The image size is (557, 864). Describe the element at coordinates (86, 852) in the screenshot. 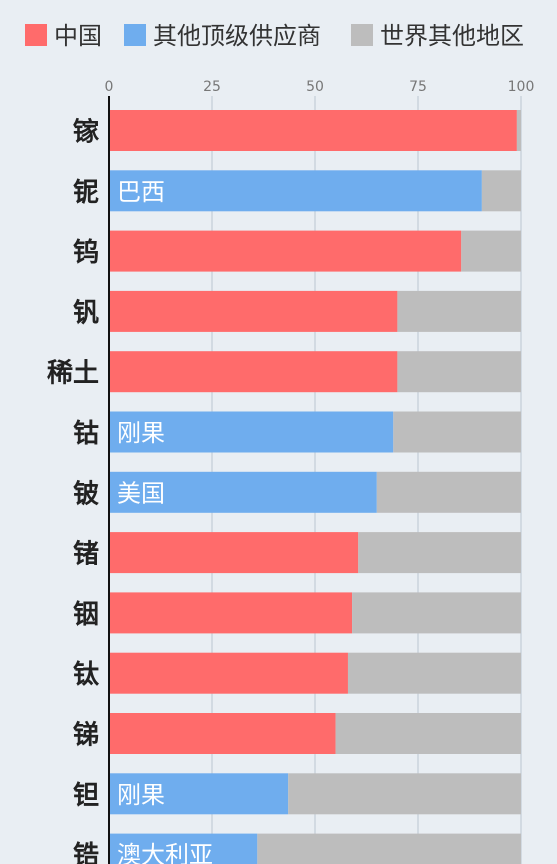

I see `category-label-12: 锆` at that location.